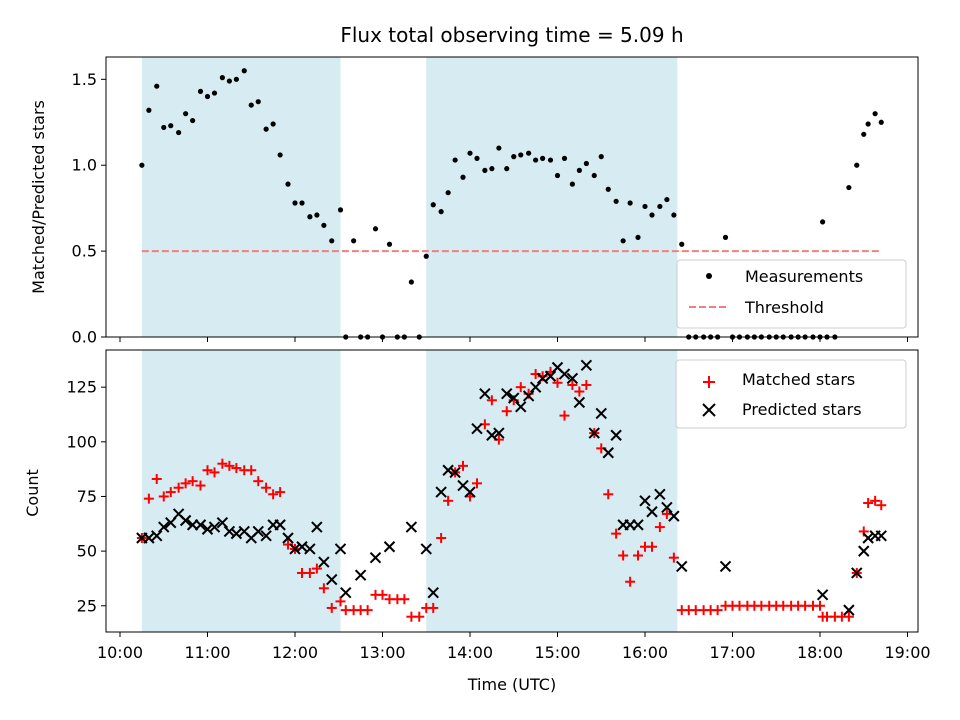 The image size is (960, 720). What do you see at coordinates (84, 165) in the screenshot?
I see `top-y-tick-label: 1.0` at bounding box center [84, 165].